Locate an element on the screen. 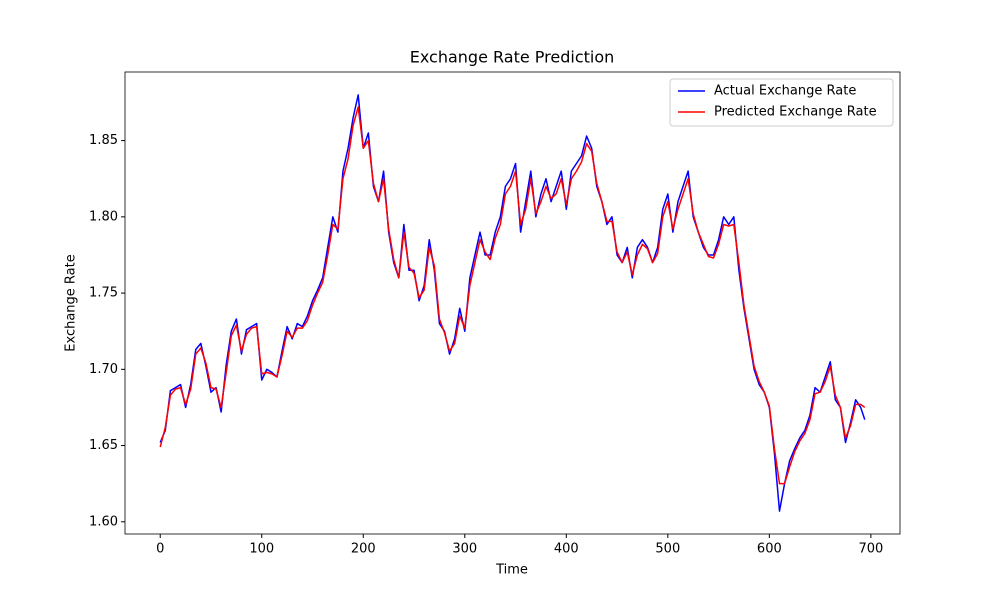 The image size is (1000, 600). y-tick-label: 1.60 is located at coordinates (103, 521).